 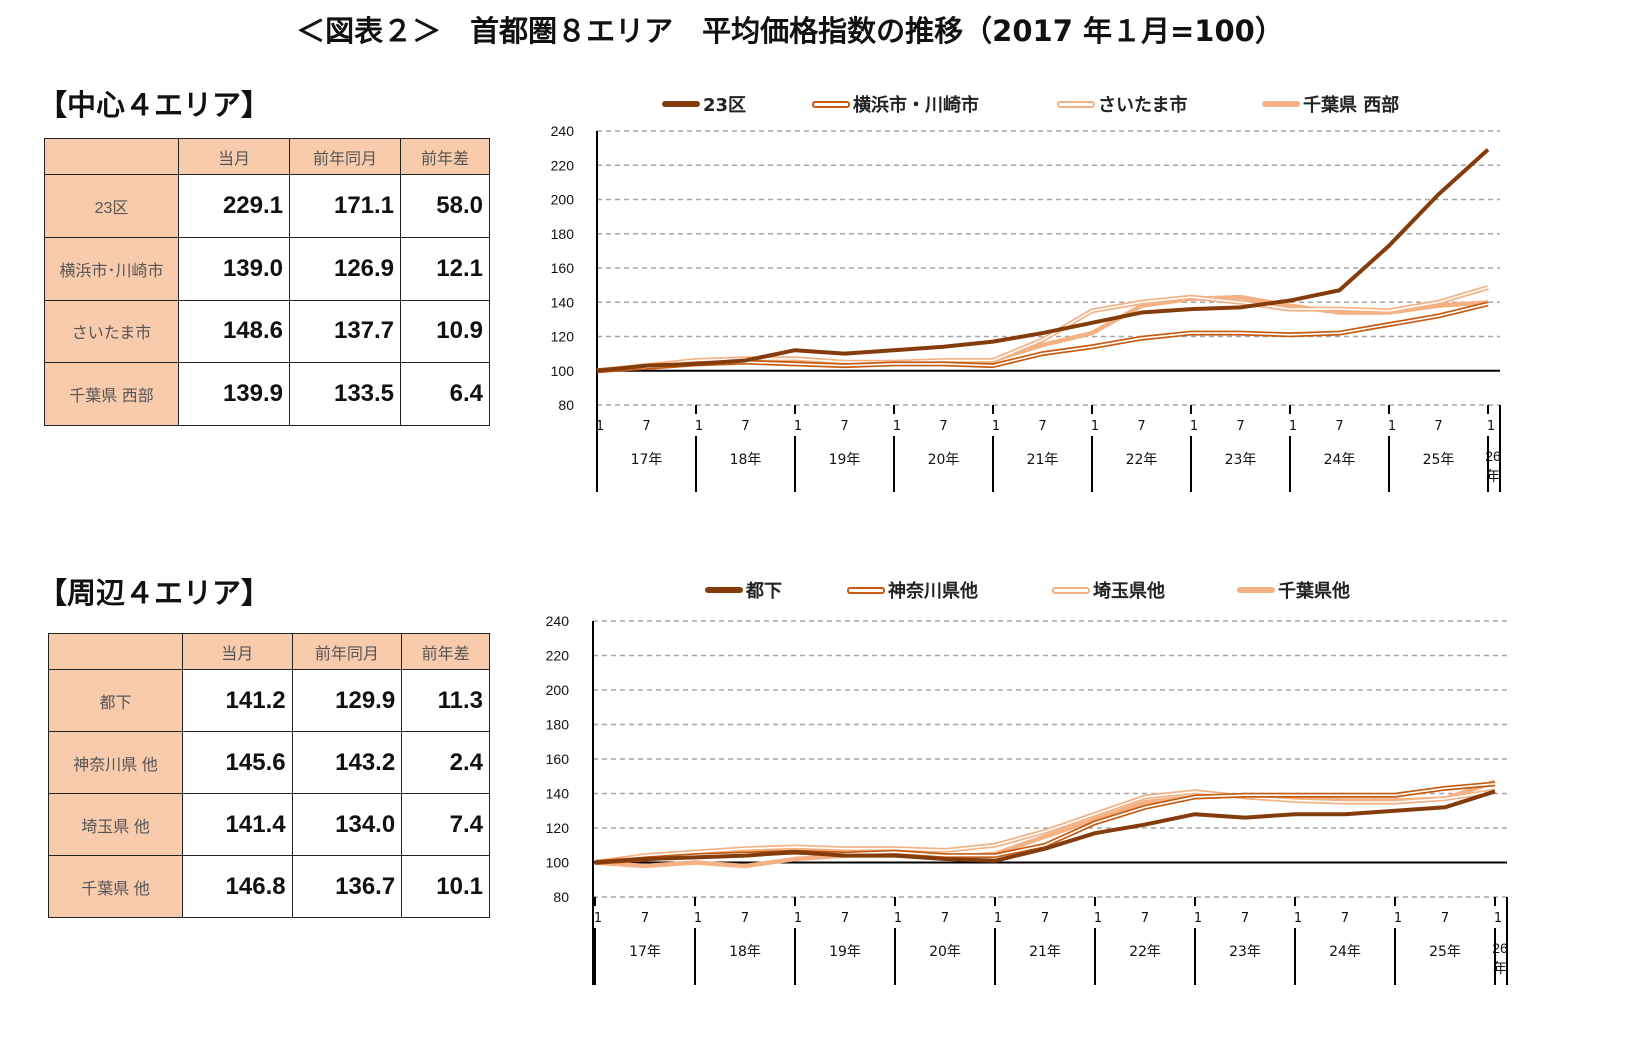 I want to click on y-tick-label: 220, so click(x=558, y=656).